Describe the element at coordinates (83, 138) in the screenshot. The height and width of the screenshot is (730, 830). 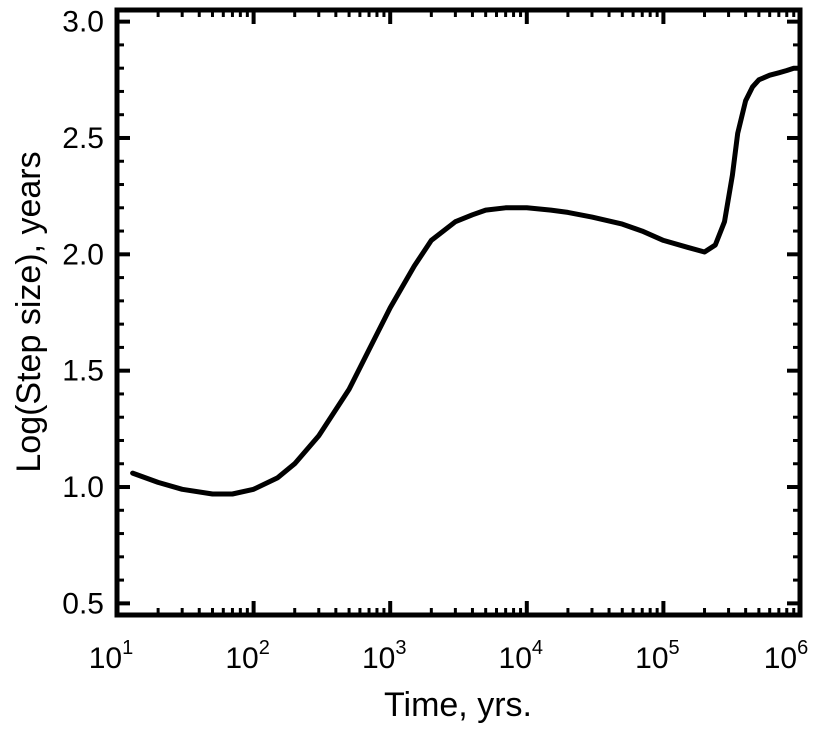
I see `y-tick-label: 2.5` at that location.